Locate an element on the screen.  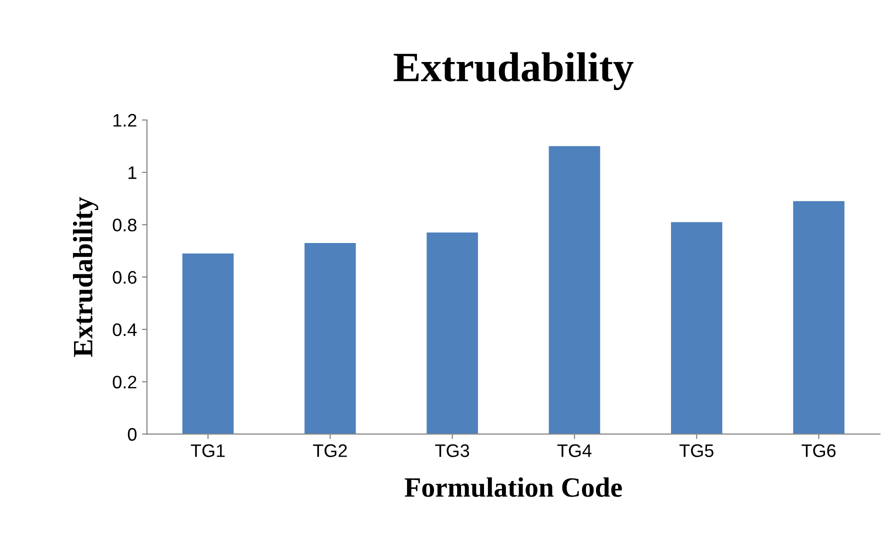
x-tick-label: TG5 is located at coordinates (696, 451).